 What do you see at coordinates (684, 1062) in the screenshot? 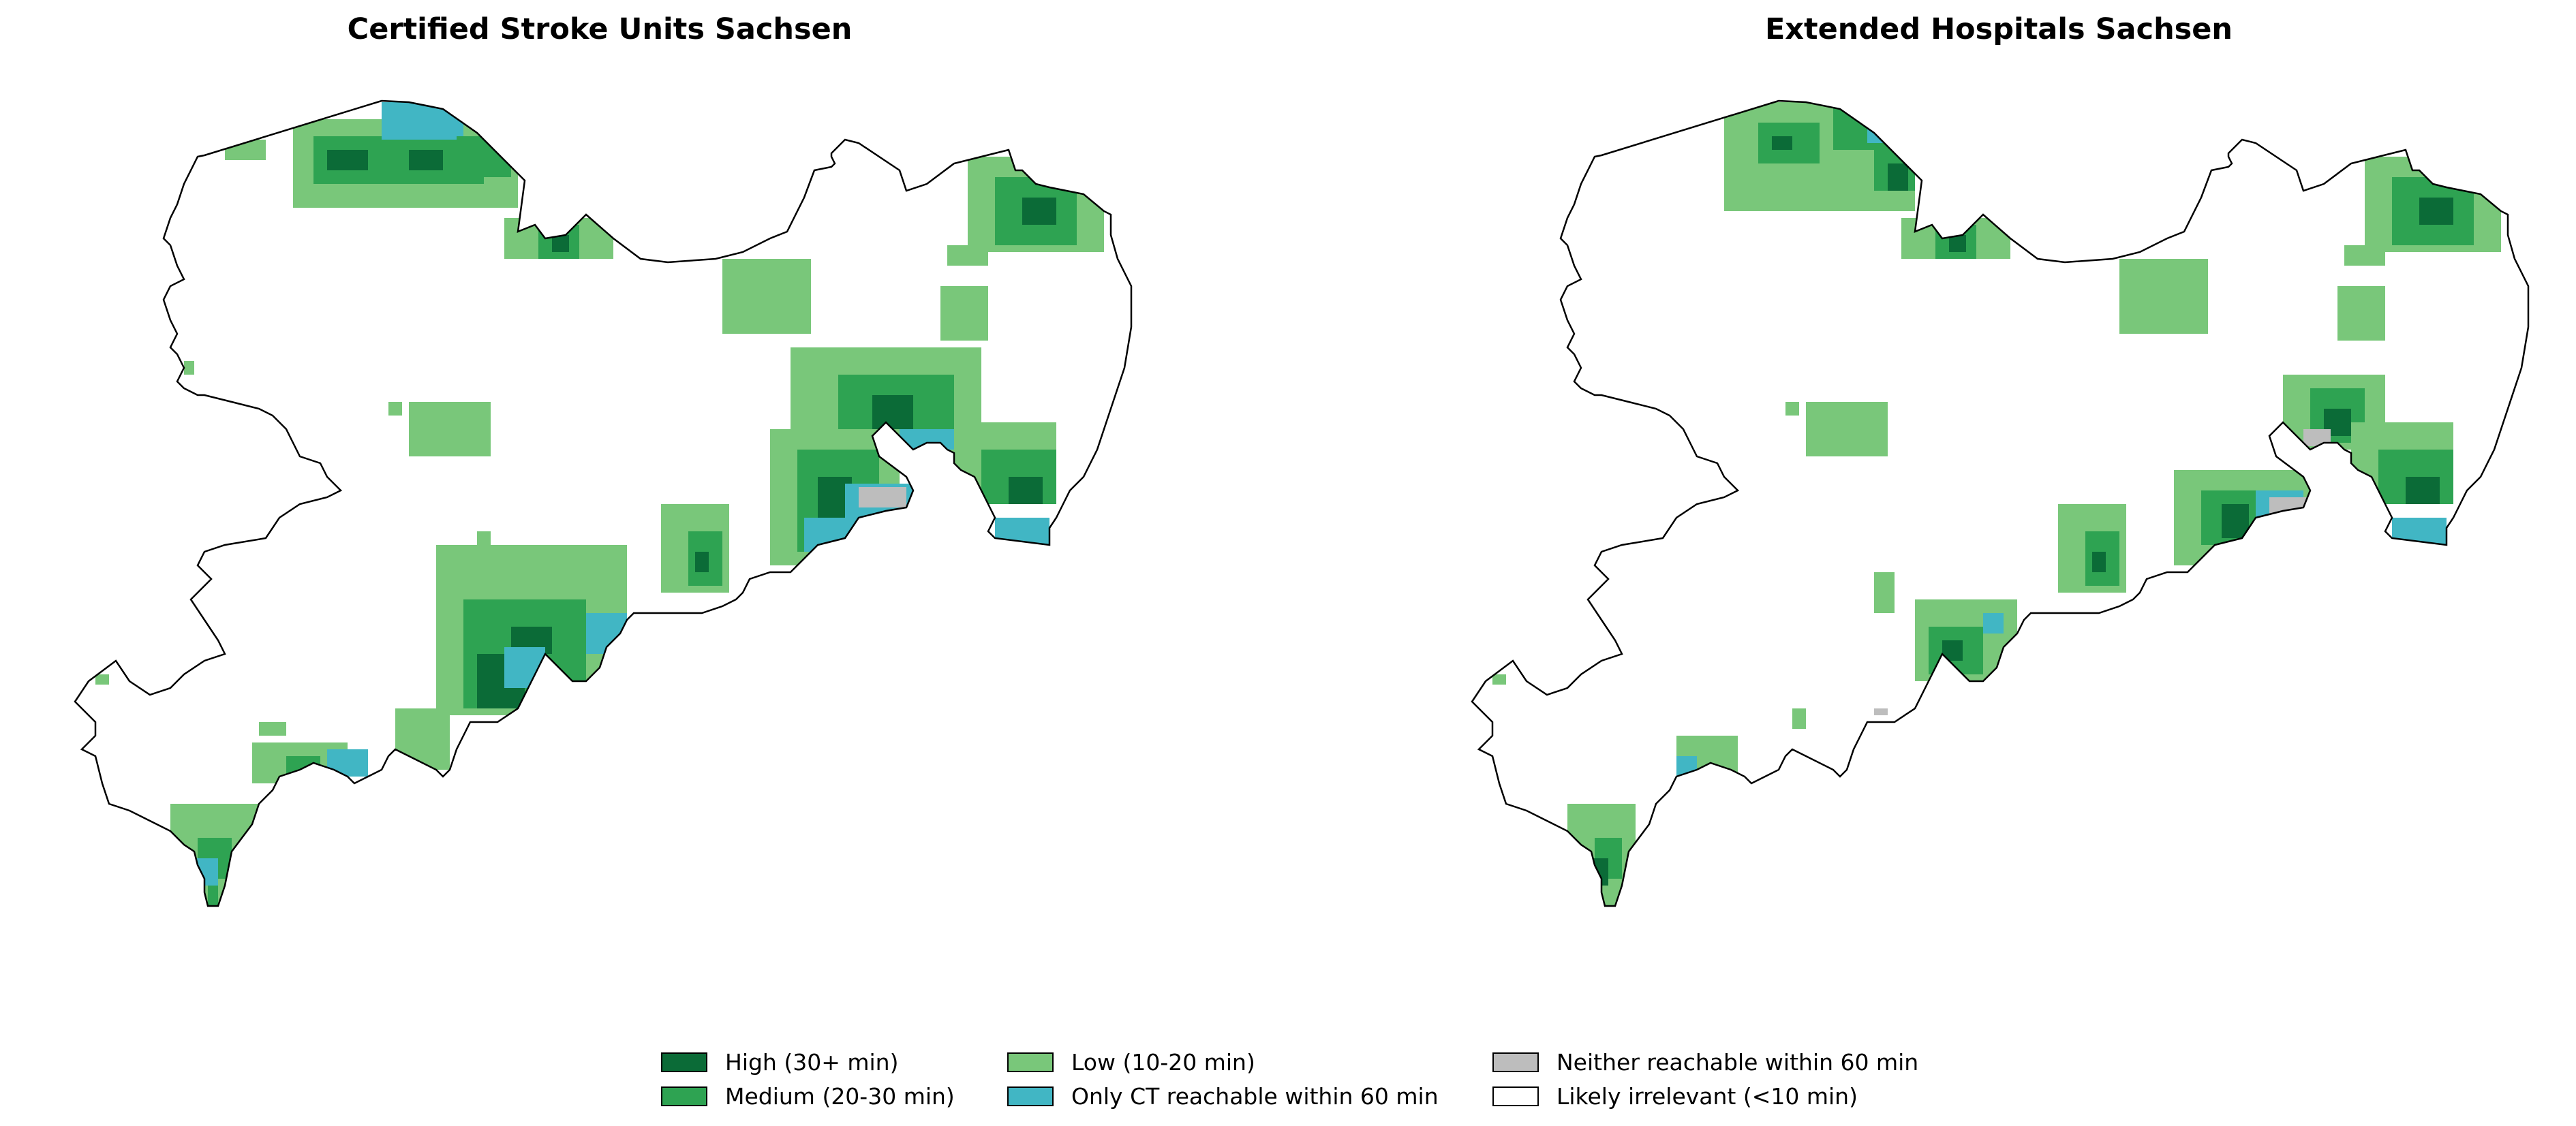
I see `legend-swatch-high` at bounding box center [684, 1062].